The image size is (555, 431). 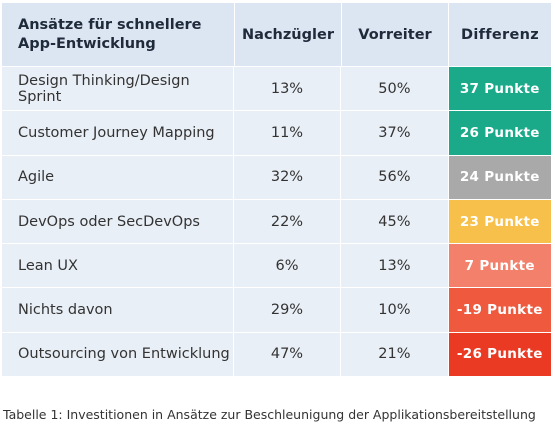 What do you see at coordinates (499, 177) in the screenshot?
I see `difference-badge: 24 Punkte` at bounding box center [499, 177].